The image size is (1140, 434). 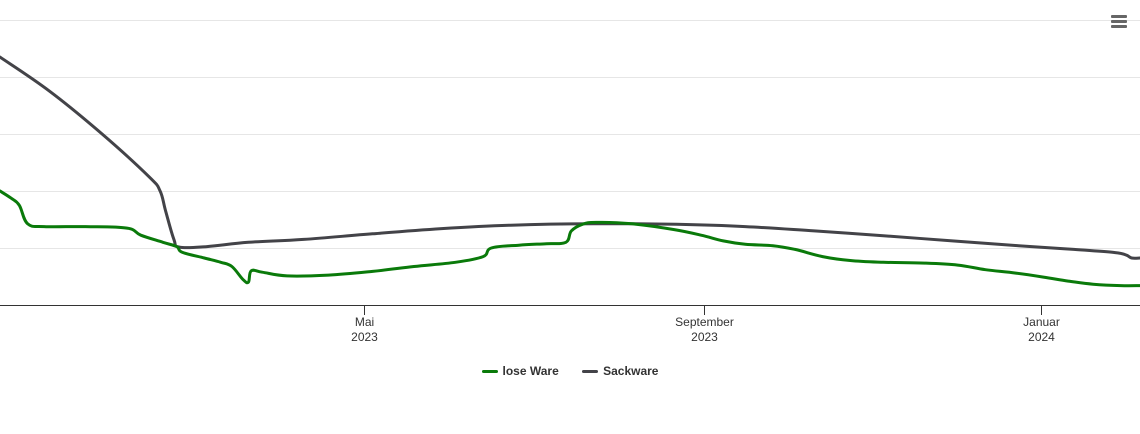 I want to click on legend: lose Ware Sackware, so click(x=570, y=371).